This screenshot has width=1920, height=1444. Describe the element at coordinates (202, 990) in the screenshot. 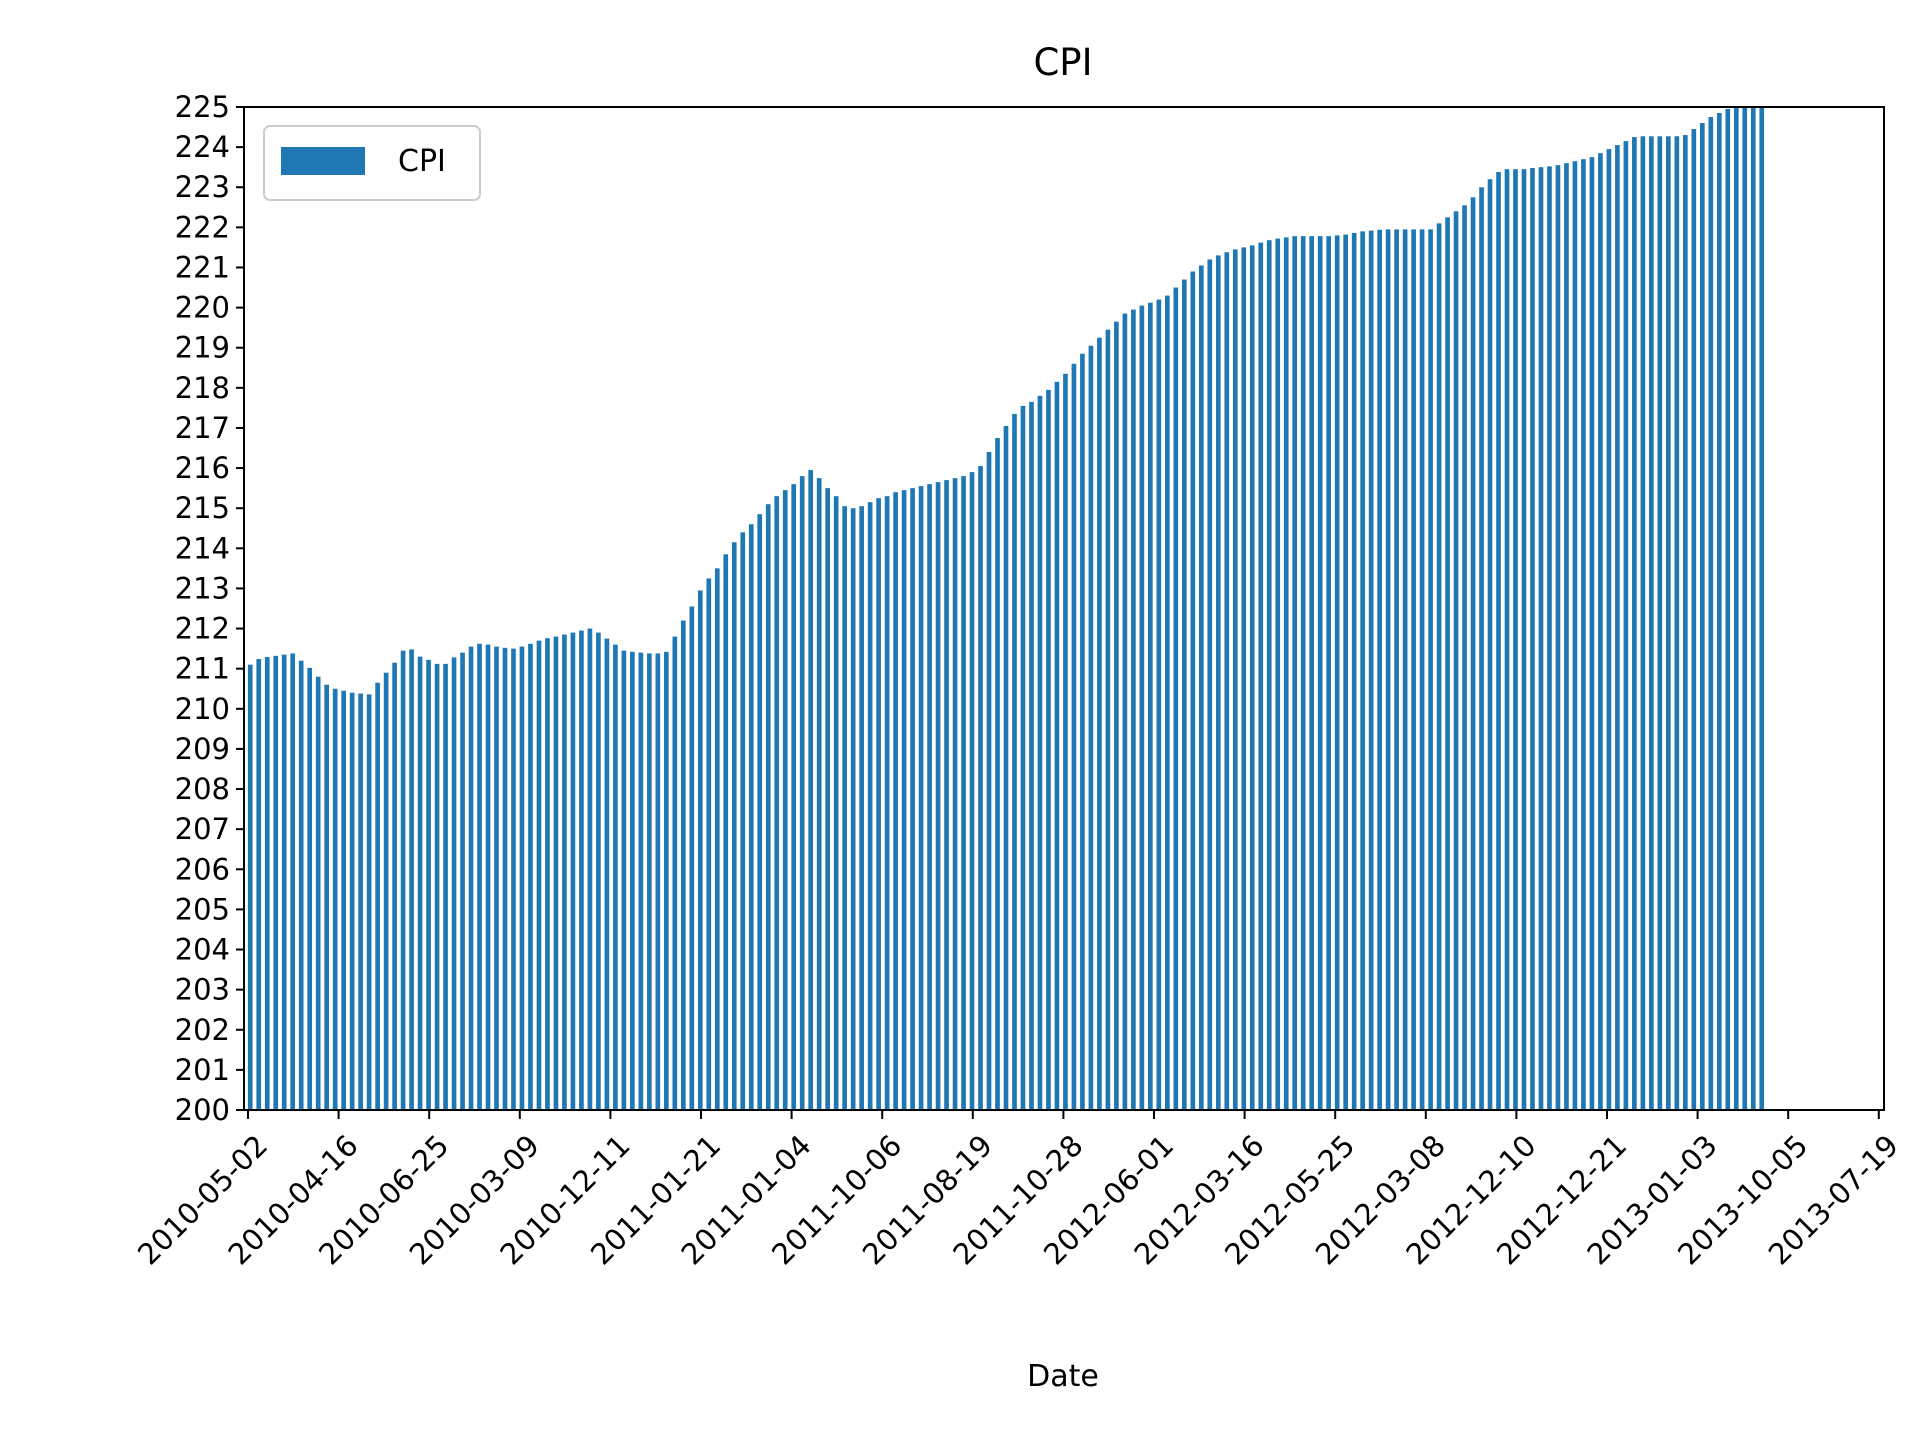

I see `y-tick-label: 203` at that location.